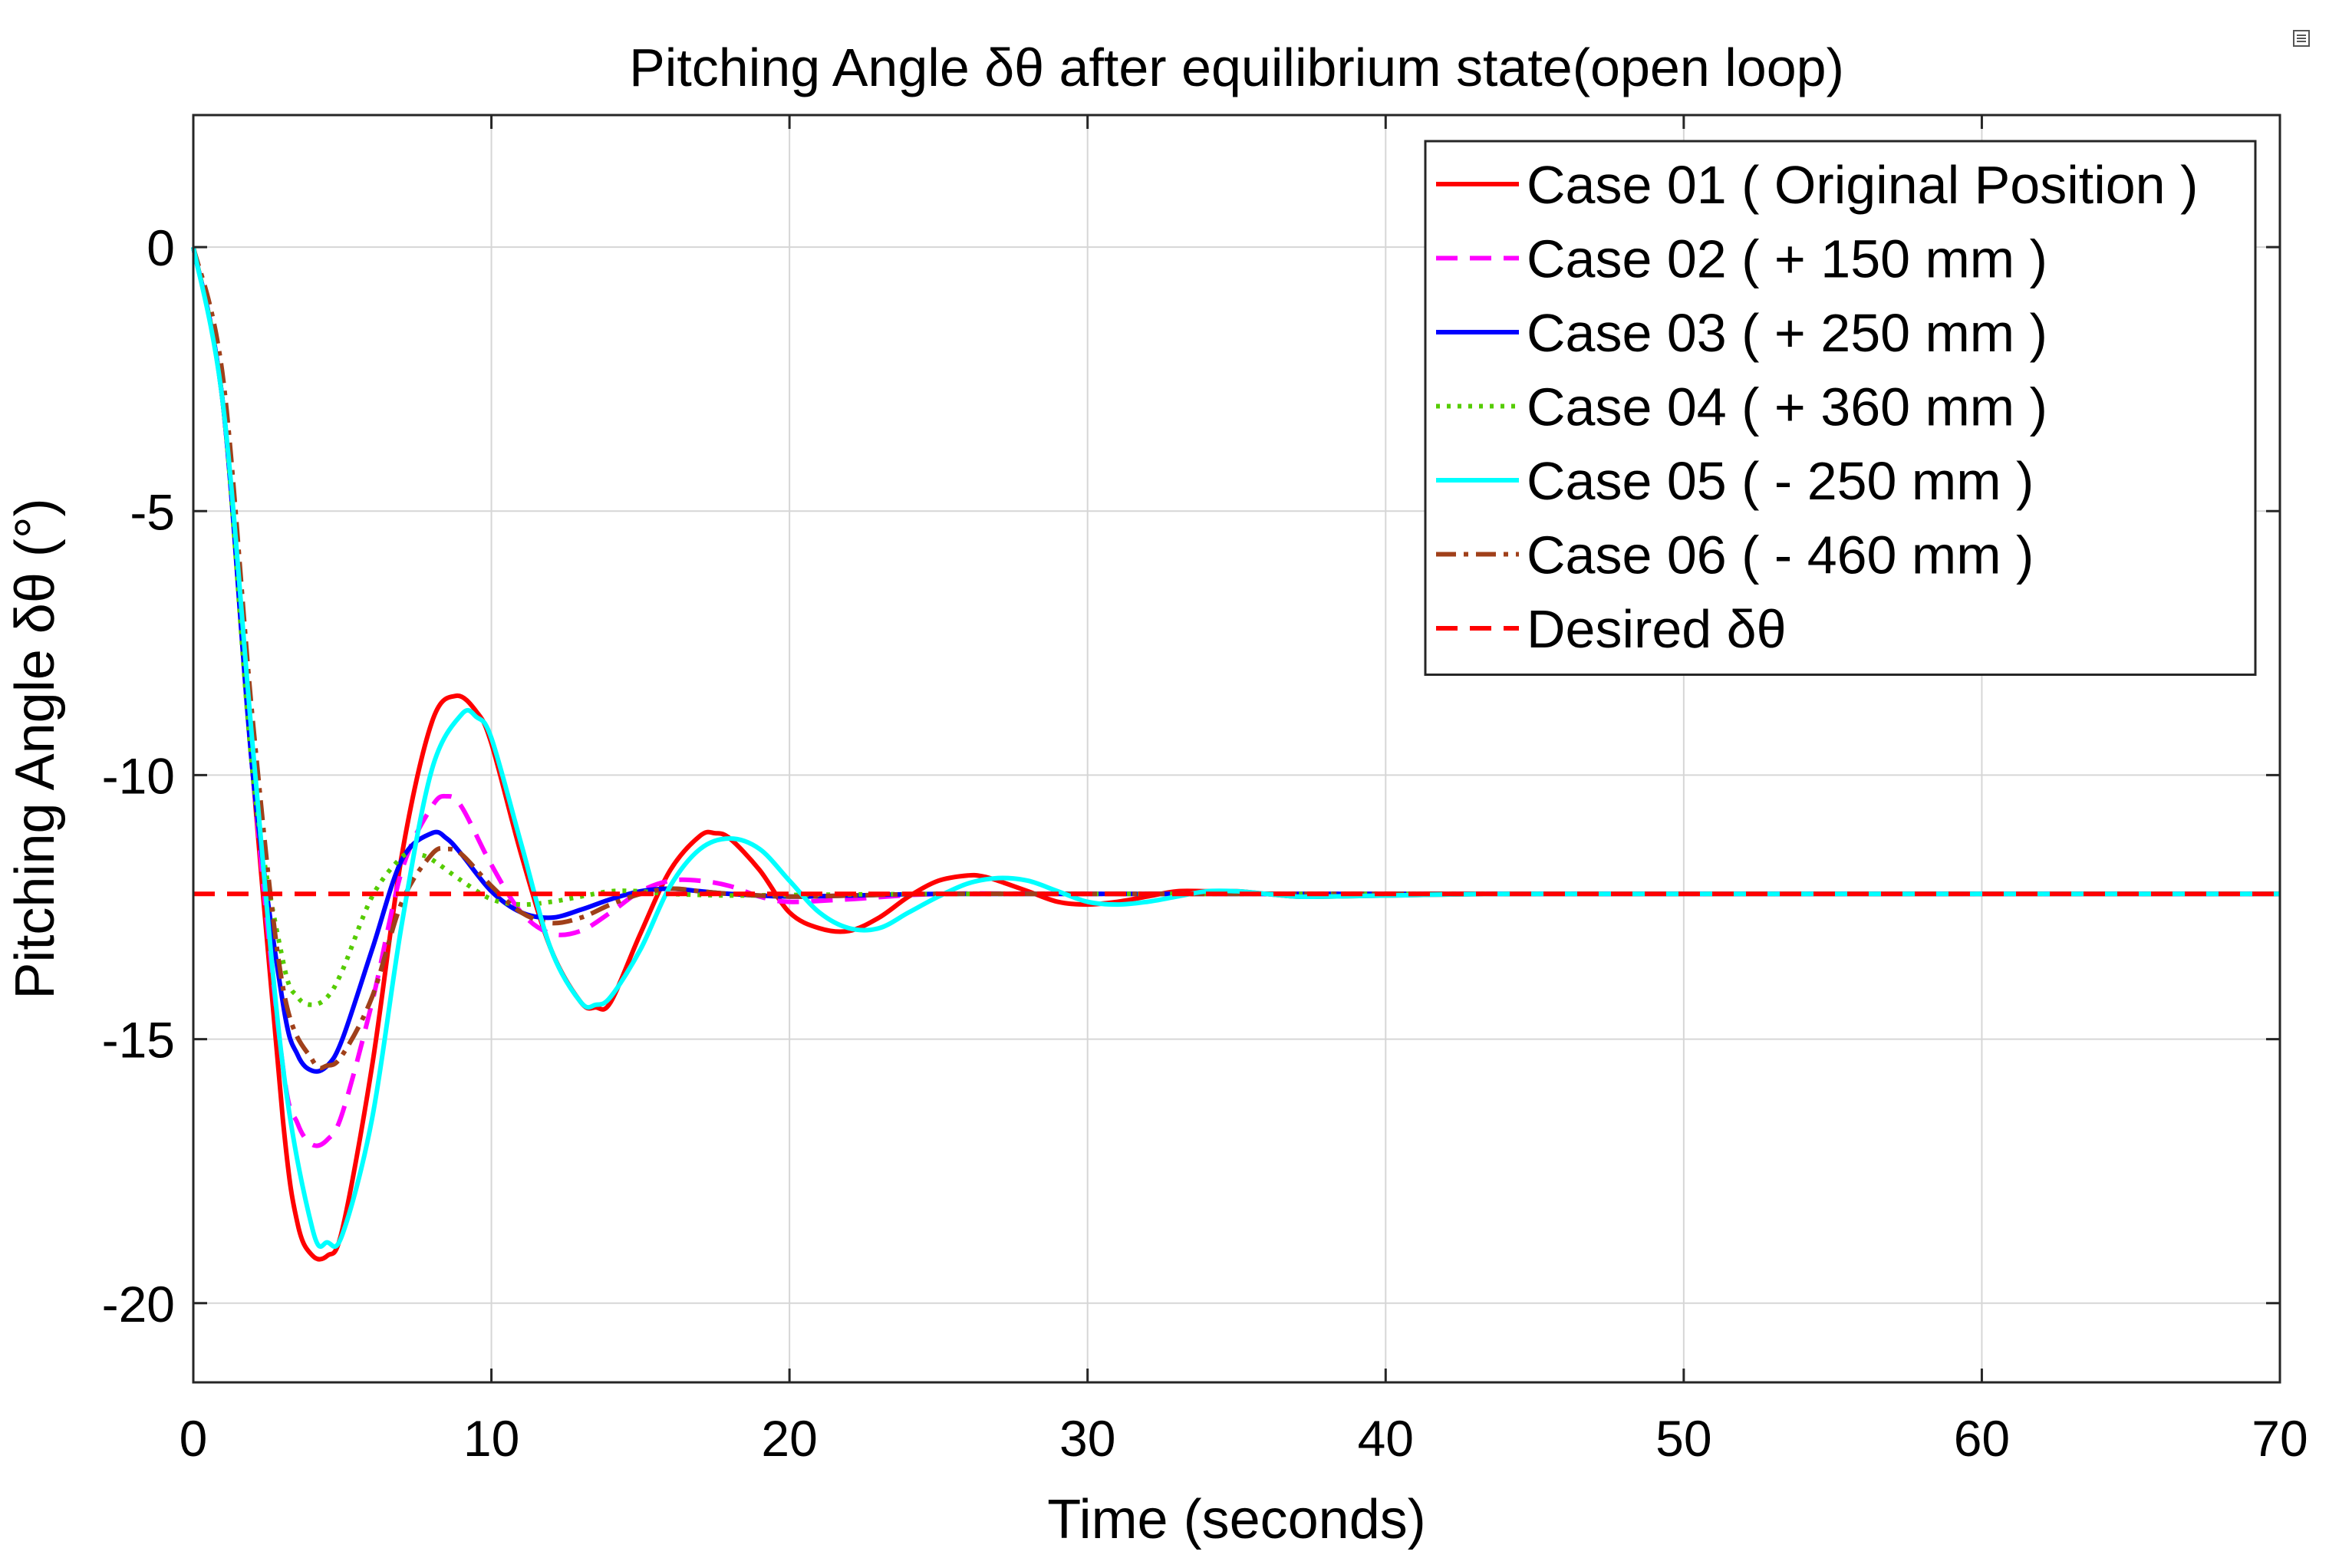 This screenshot has height=1568, width=2329. I want to click on y-tick-label: -10, so click(138, 775).